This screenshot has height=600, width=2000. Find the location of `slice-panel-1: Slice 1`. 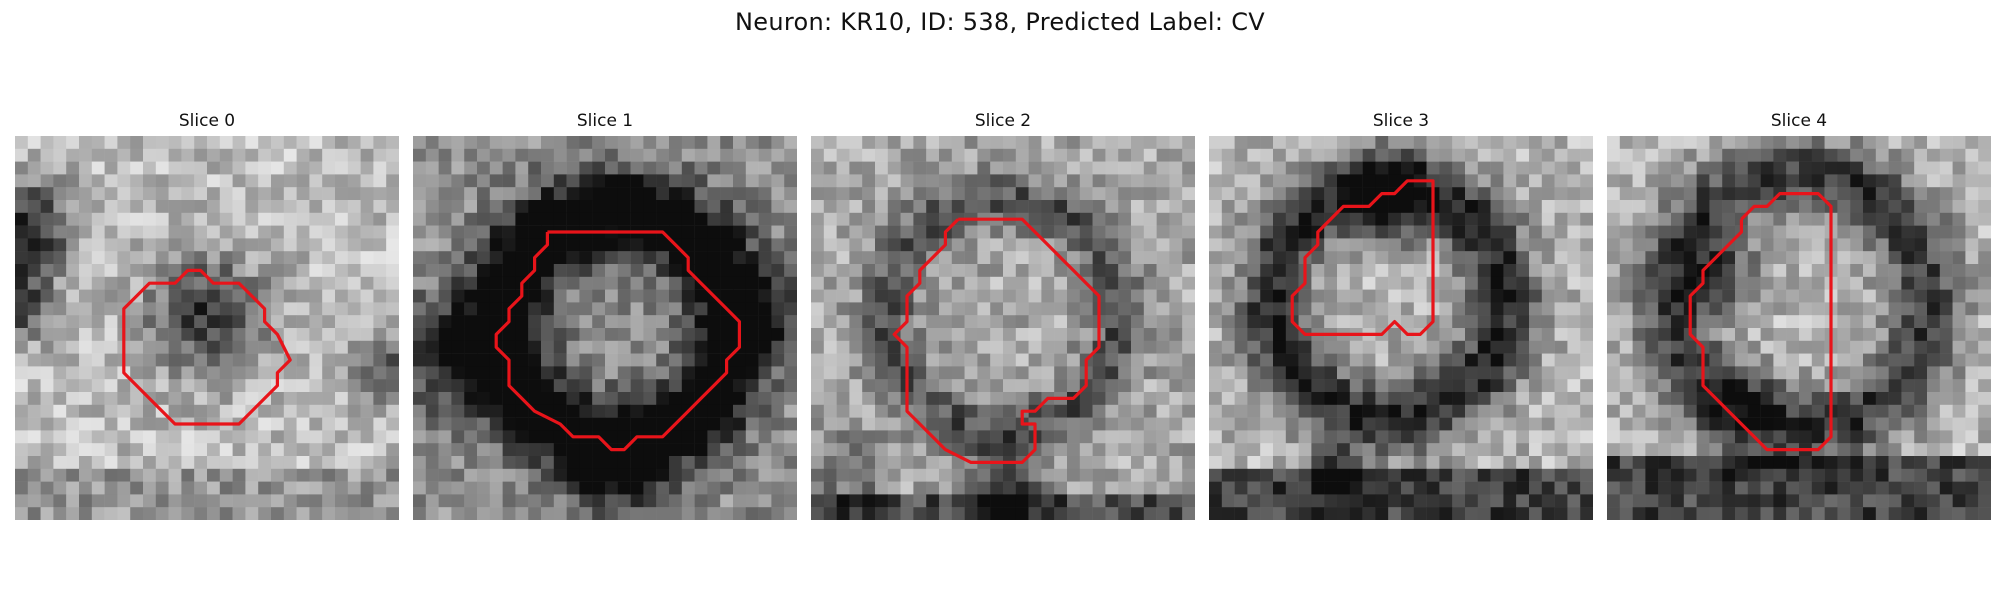

slice-panel-1: Slice 1 is located at coordinates (605, 314).